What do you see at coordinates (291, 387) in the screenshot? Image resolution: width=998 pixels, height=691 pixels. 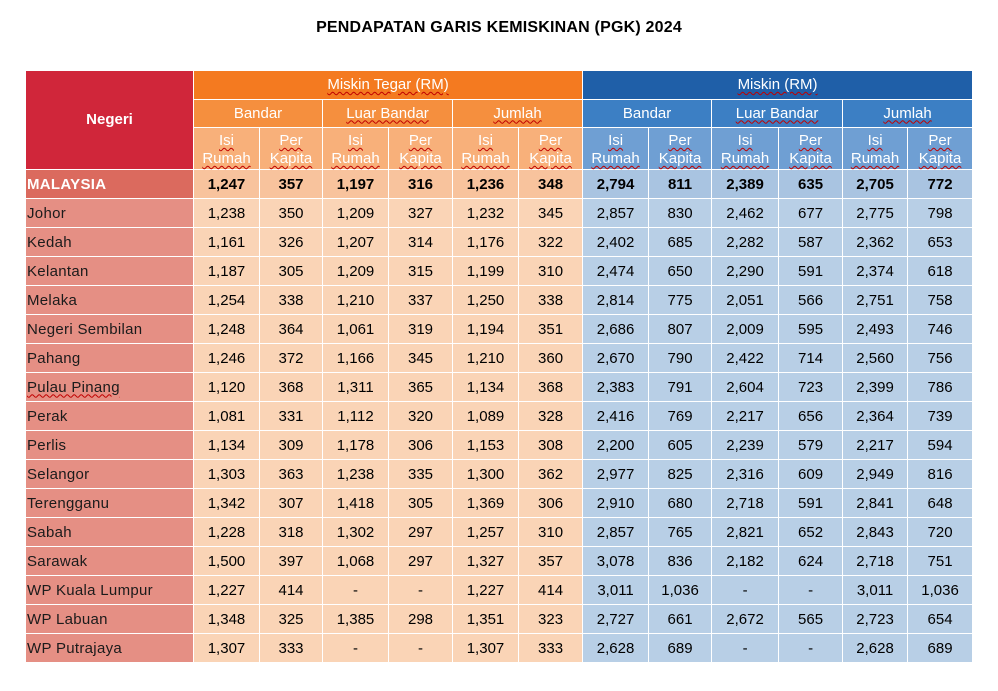 I see `cell-value: 368` at bounding box center [291, 387].